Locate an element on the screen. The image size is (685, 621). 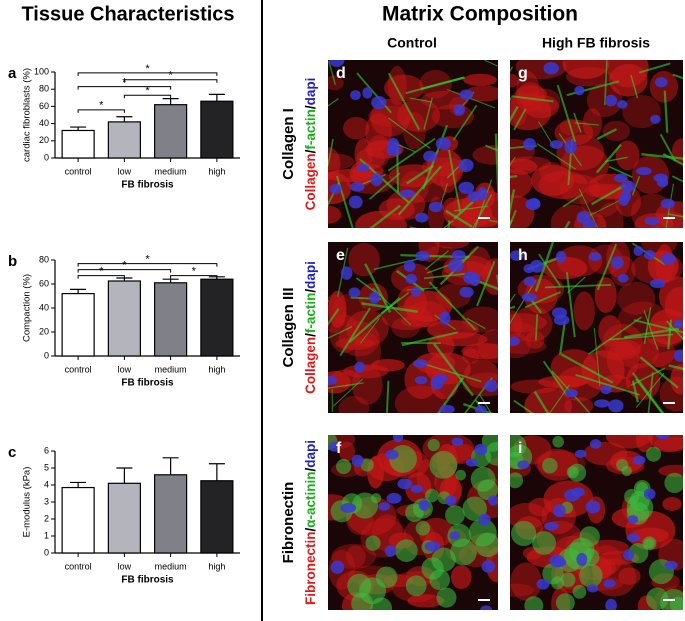
x-tick-label: medium is located at coordinates (171, 369).